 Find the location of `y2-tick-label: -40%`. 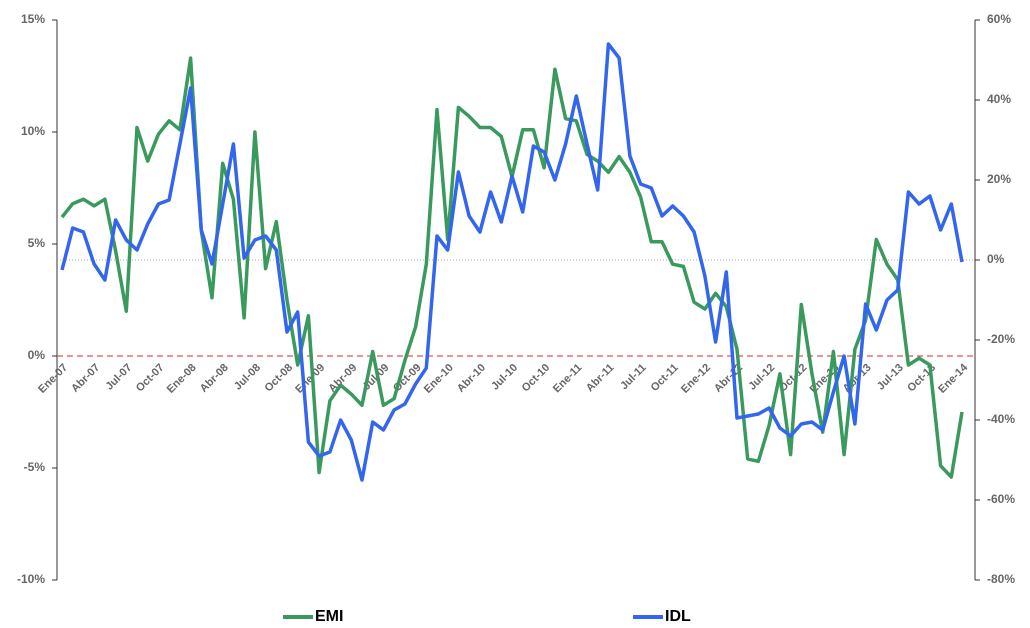

y2-tick-label: -40% is located at coordinates (1001, 419).